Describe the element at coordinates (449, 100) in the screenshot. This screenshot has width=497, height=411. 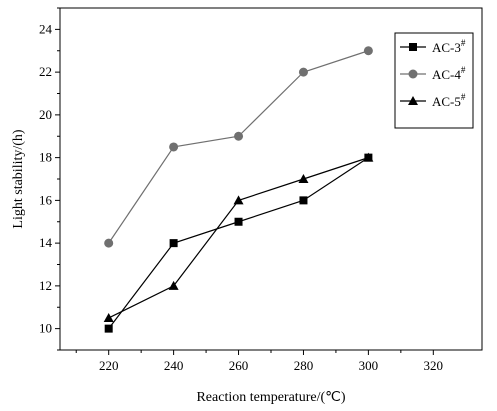
I see `legend-label-ac-5: AC-5#` at that location.